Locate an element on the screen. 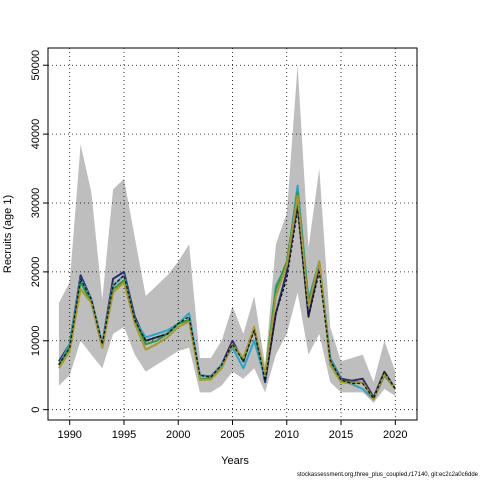  y-tick-label: 30000 is located at coordinates (36, 203).